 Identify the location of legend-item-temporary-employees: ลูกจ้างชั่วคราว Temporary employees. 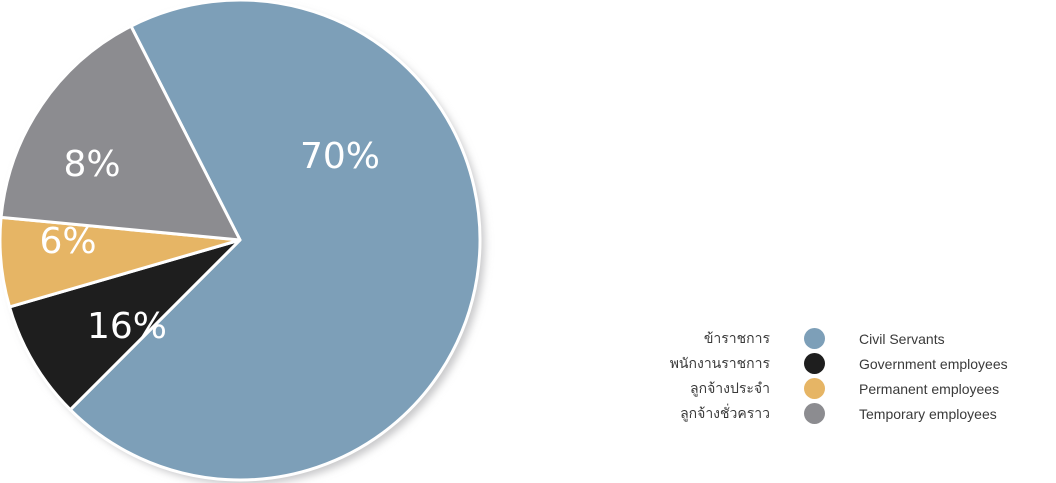
(825, 413).